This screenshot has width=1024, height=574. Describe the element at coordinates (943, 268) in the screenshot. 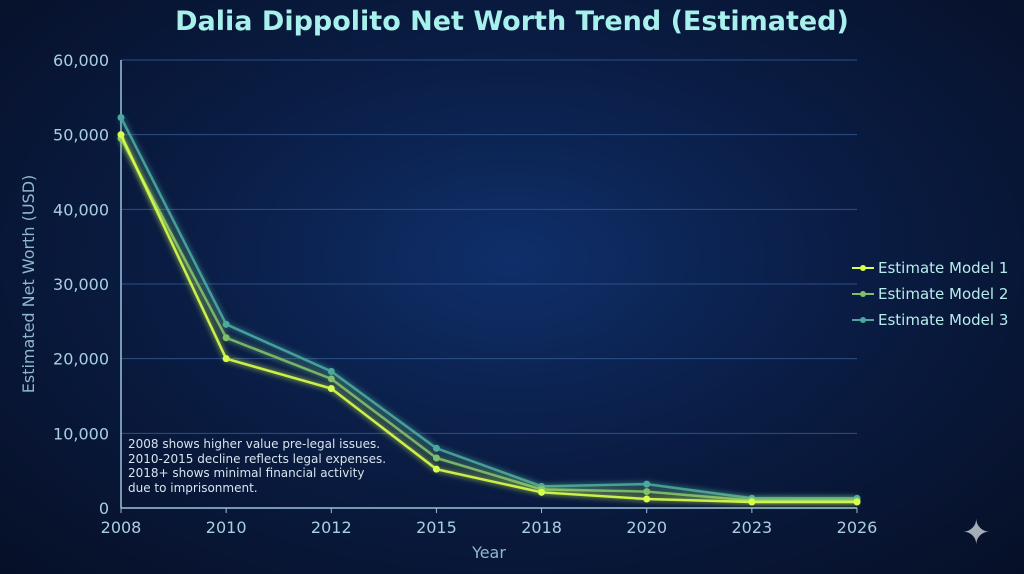

I see `legend-label: Estimate Model 1` at that location.